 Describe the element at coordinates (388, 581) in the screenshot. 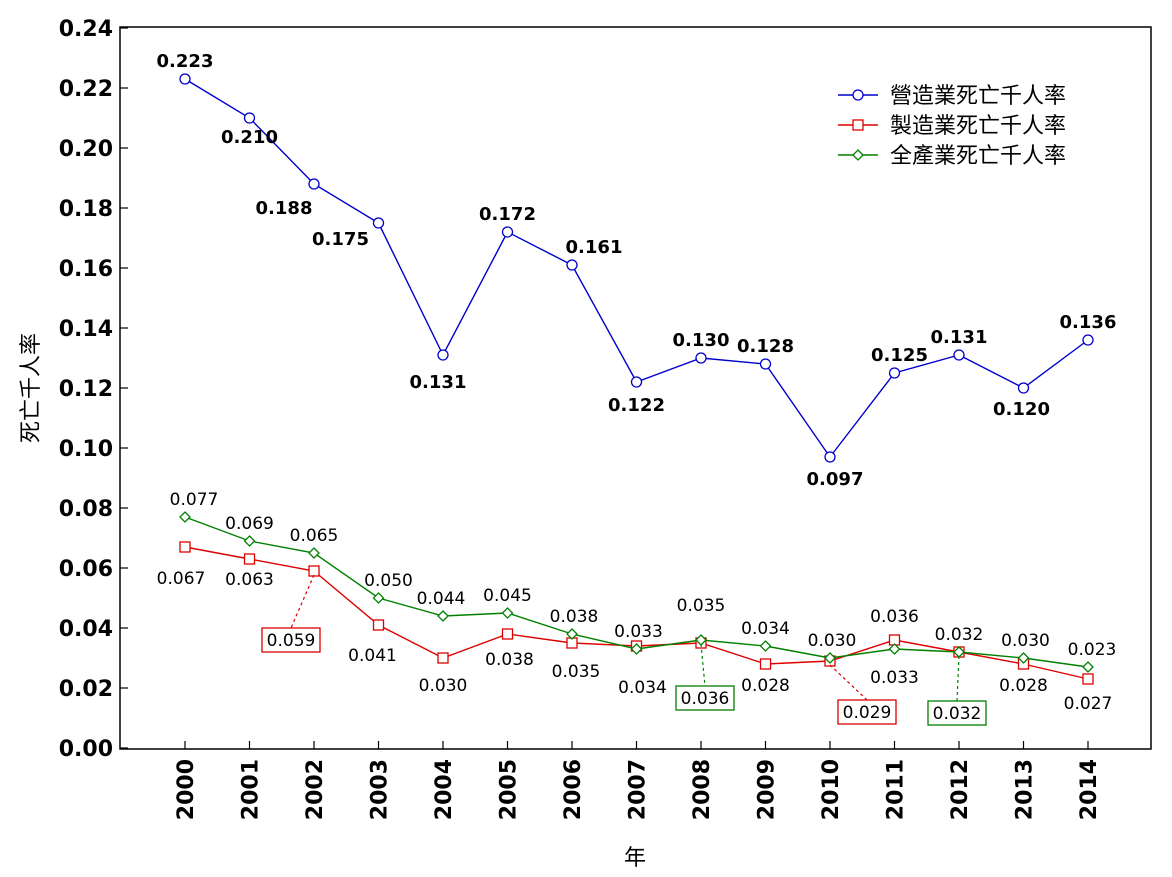

I see `data-label: 0.050` at that location.